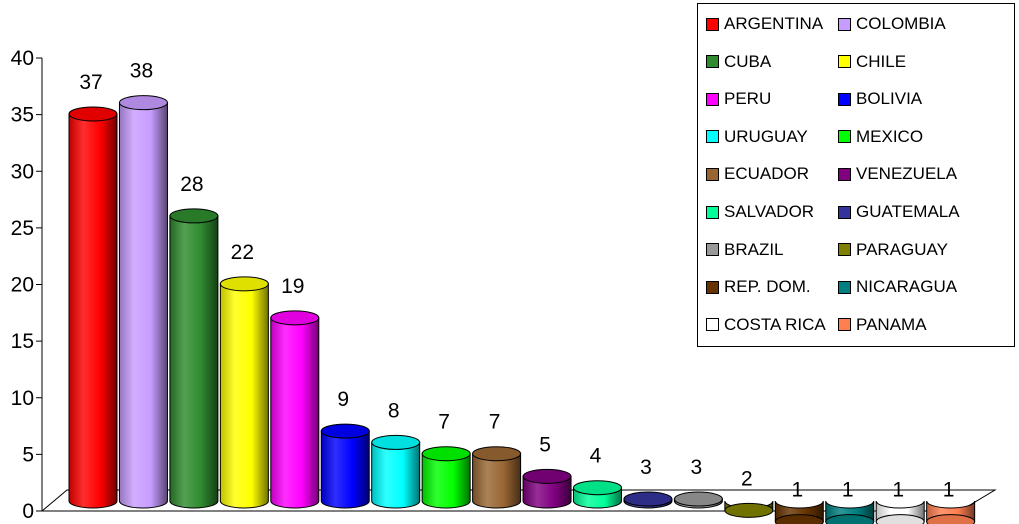 The height and width of the screenshot is (524, 1019). What do you see at coordinates (22, 228) in the screenshot?
I see `y-tick-label: 25` at bounding box center [22, 228].